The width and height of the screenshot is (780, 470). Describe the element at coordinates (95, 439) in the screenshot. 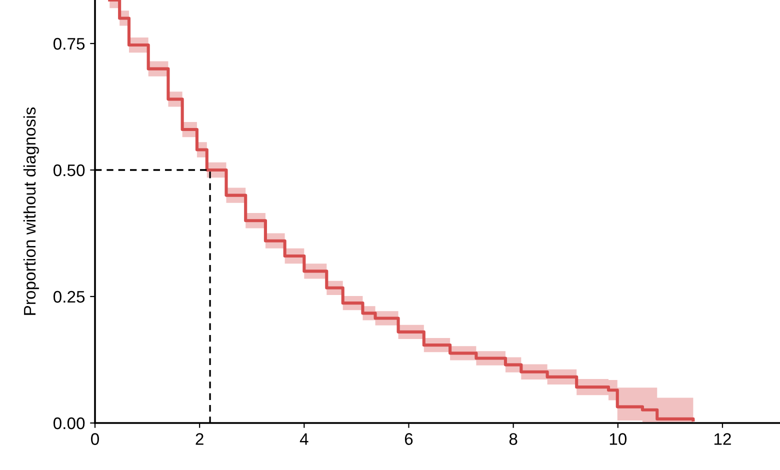

I see `x-tick-label: 0` at that location.